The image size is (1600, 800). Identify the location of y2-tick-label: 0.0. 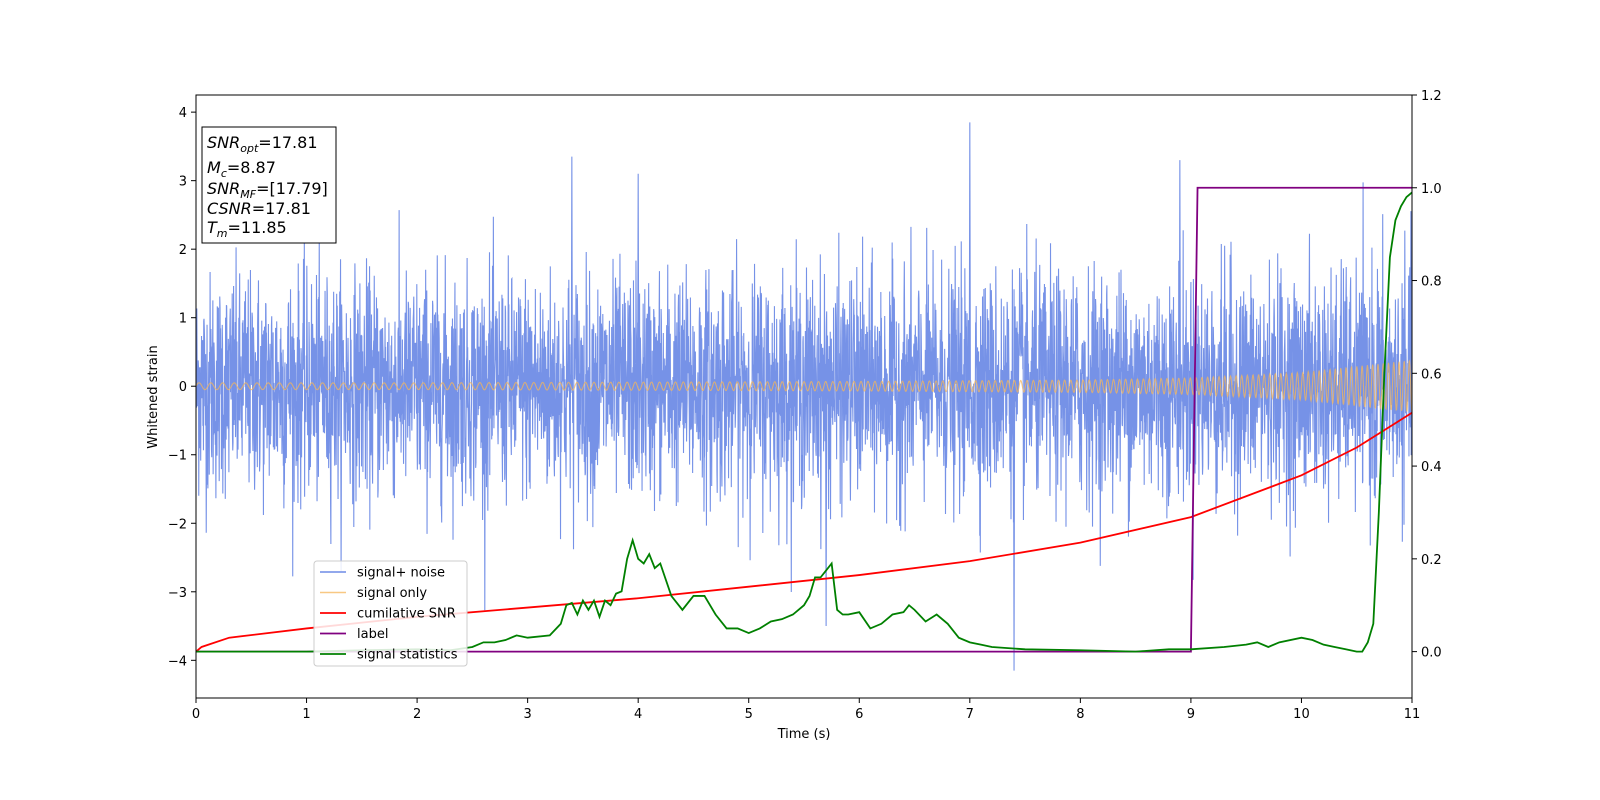
(1431, 653).